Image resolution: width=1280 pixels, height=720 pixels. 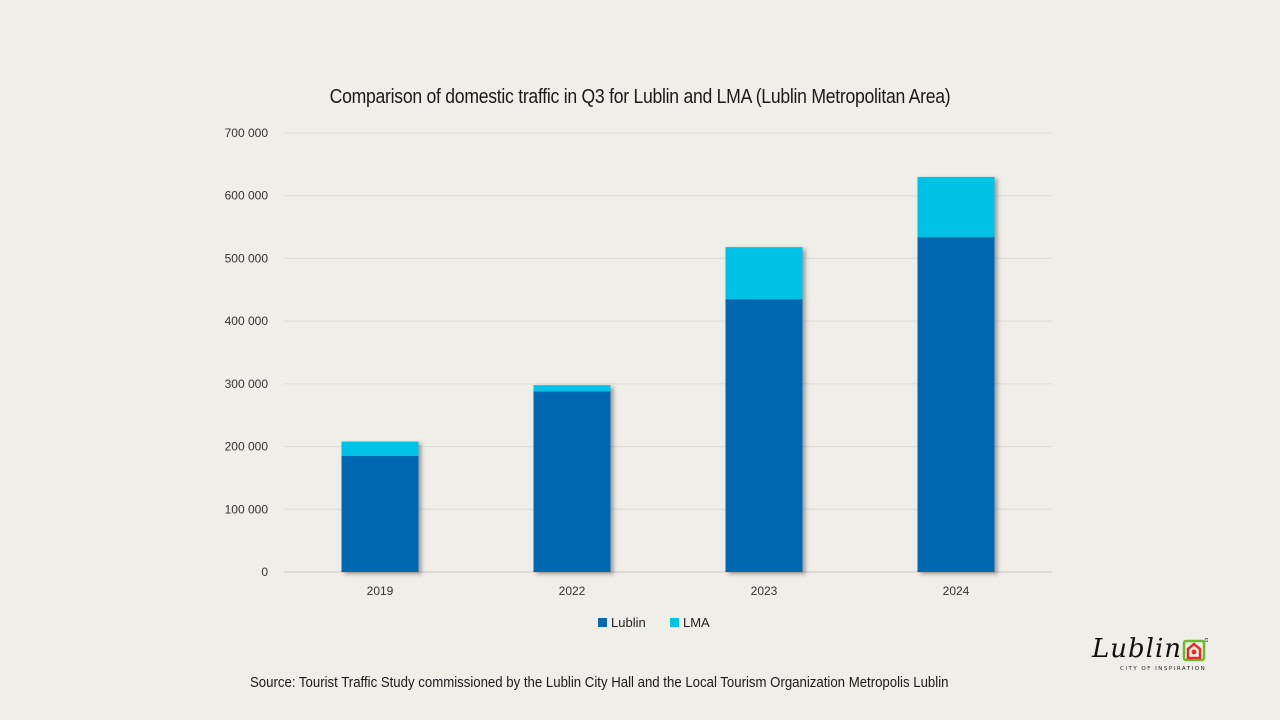 I want to click on legend-swatch-lublin, so click(x=602, y=622).